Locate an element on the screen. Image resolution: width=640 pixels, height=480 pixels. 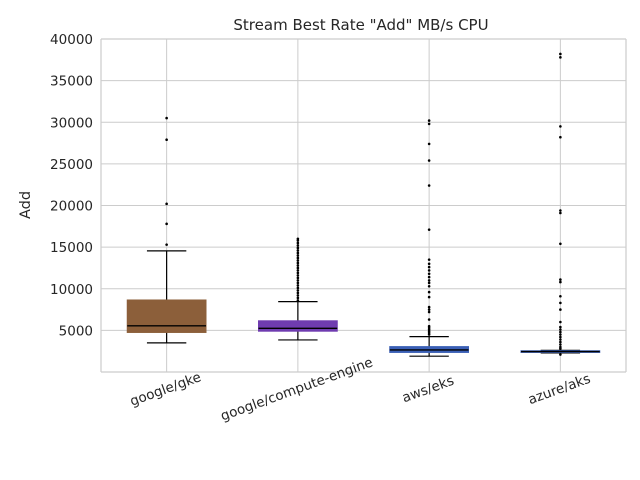
y-tick-label: 25000 is located at coordinates (71, 165).